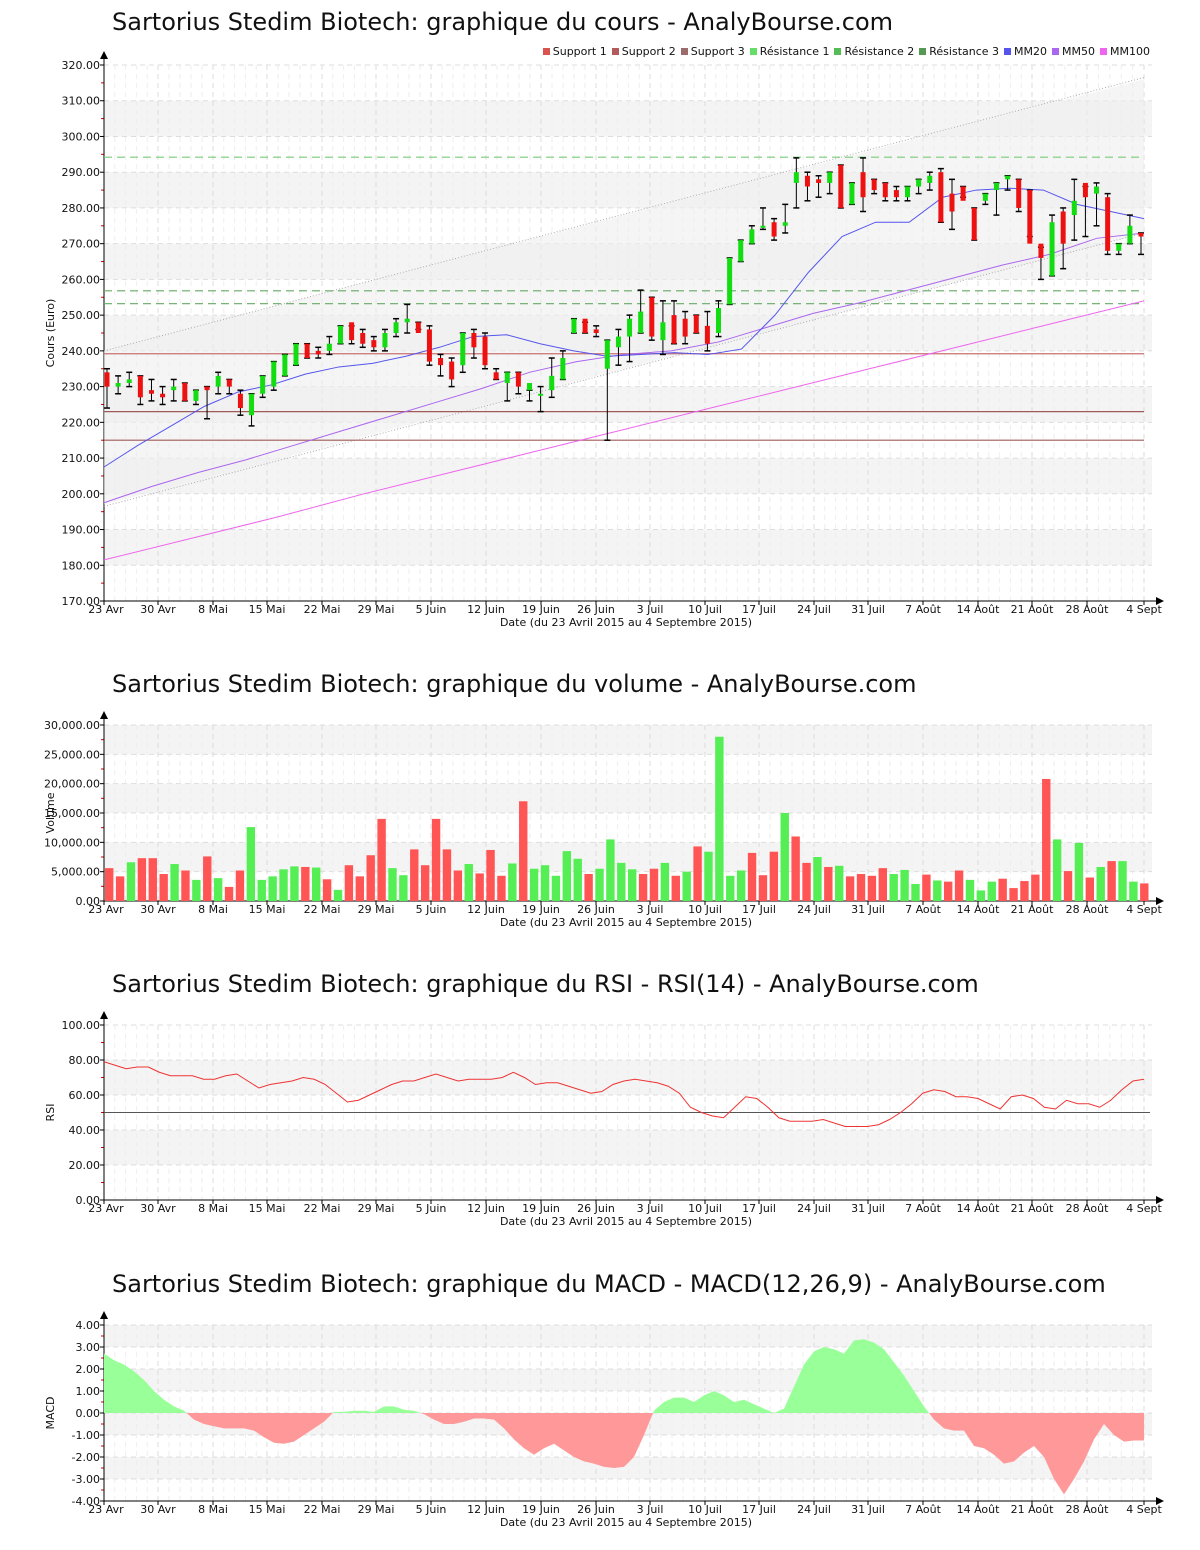 This screenshot has height=1550, width=1200. Describe the element at coordinates (85, 1060) in the screenshot. I see `svg-text: 80.00` at that location.